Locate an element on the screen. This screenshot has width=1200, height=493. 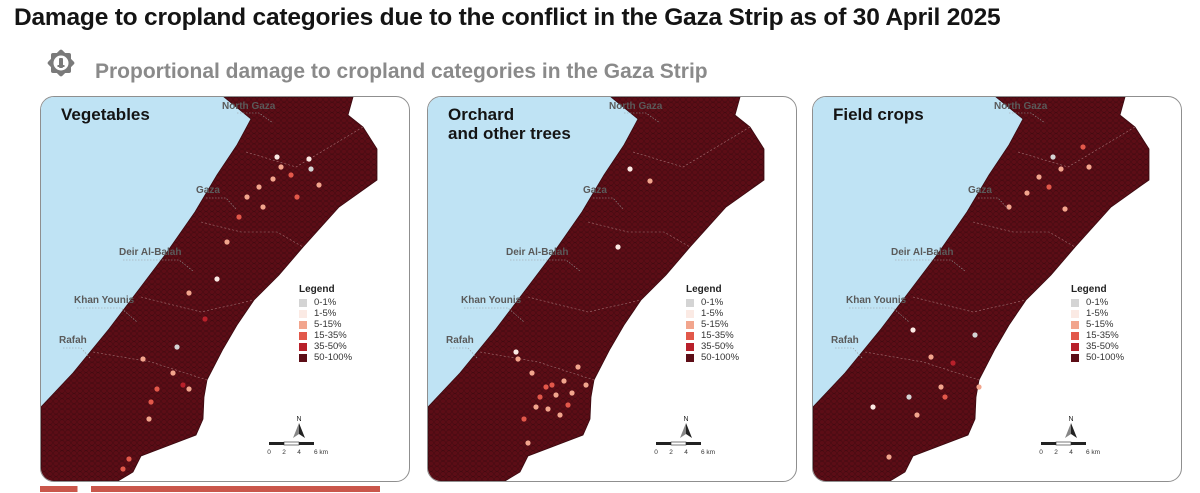
panel-title-line1: Vegetables is located at coordinates (105, 114).